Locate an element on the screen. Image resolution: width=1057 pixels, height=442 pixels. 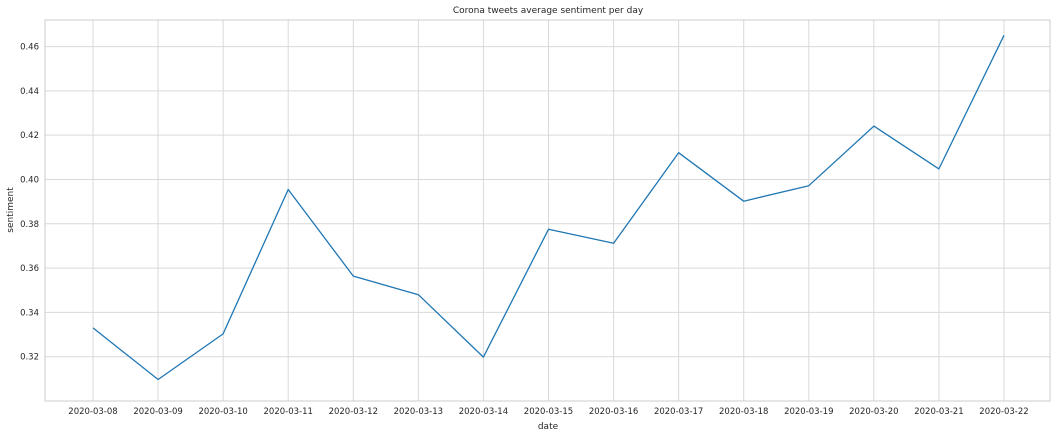
y-axis-ticks: 0.32 0.34 0.36 0.38 0.40 0.42 0.44 0.46 is located at coordinates (29, 203).